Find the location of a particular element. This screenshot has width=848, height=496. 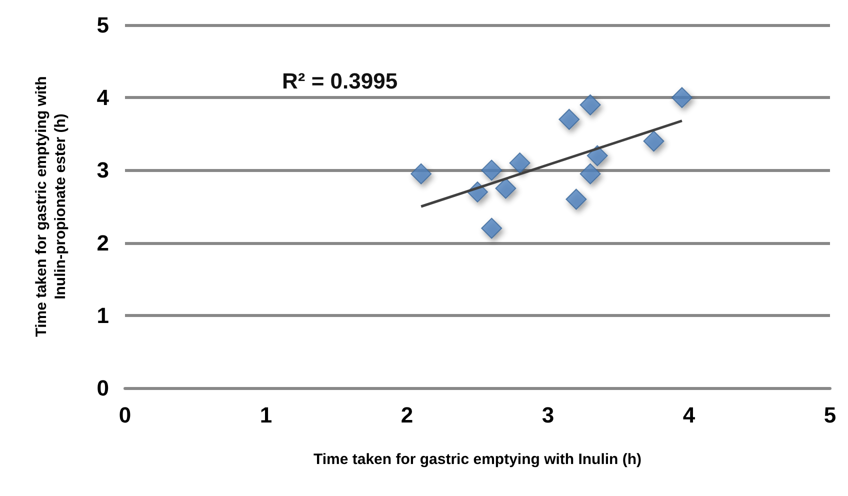

y-tick-label: 1 is located at coordinates (102, 315).